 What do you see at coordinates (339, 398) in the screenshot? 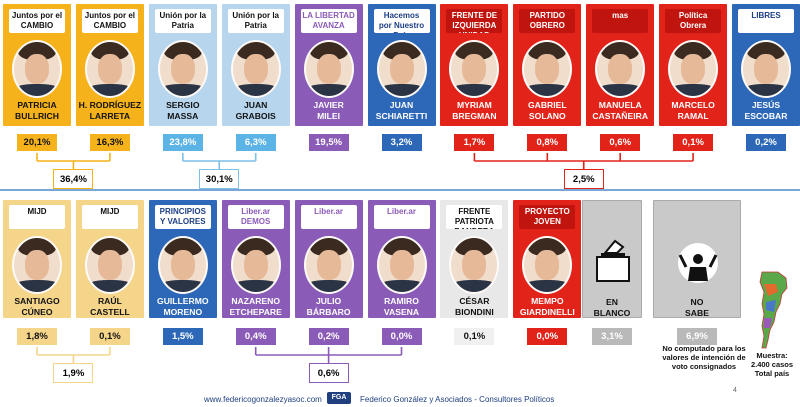
I see `fga-logo: FGA` at bounding box center [339, 398].